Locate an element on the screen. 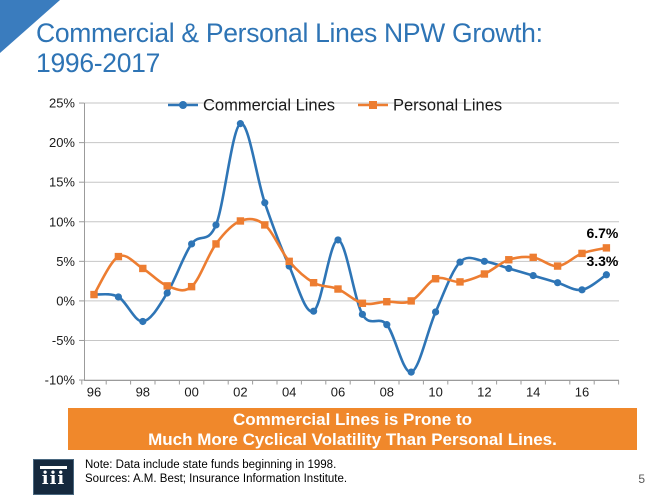 The height and width of the screenshot is (498, 667). svg-text: 10 is located at coordinates (435, 392).